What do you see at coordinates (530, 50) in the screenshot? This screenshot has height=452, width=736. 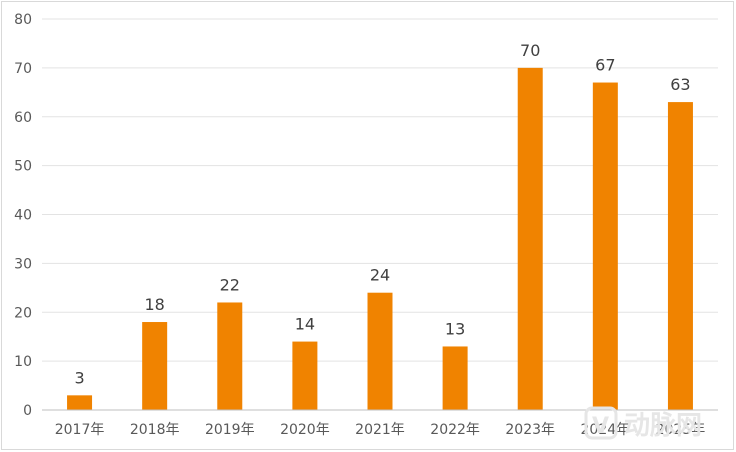 I see `data-label: 70` at bounding box center [530, 50].